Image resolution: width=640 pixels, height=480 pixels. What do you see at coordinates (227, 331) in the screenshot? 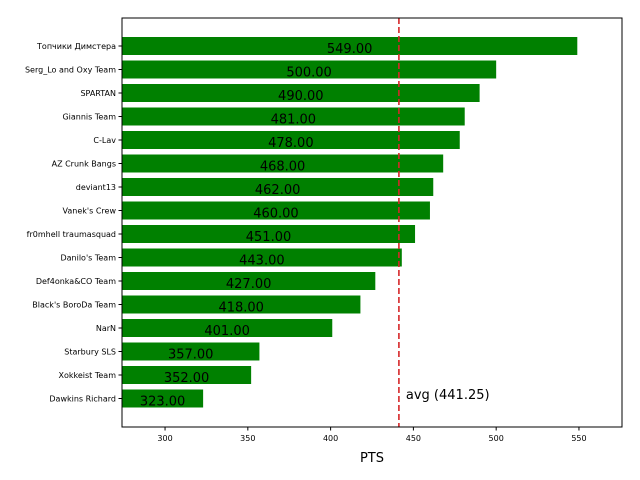
I see `bar-value-label: 401.00` at bounding box center [227, 331].